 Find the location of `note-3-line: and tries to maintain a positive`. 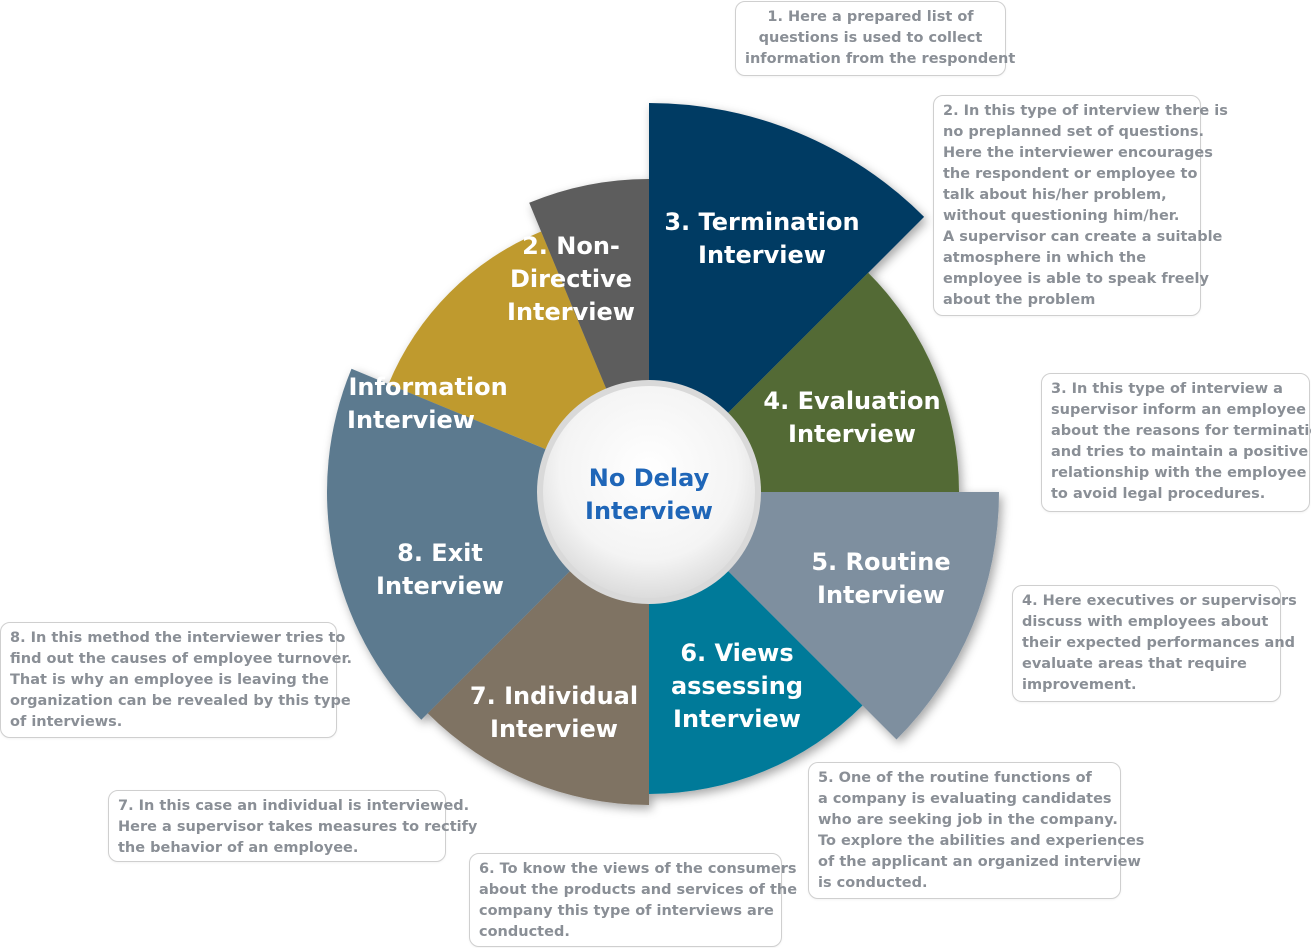

note-3-line: and tries to maintain a positive is located at coordinates (1180, 452).